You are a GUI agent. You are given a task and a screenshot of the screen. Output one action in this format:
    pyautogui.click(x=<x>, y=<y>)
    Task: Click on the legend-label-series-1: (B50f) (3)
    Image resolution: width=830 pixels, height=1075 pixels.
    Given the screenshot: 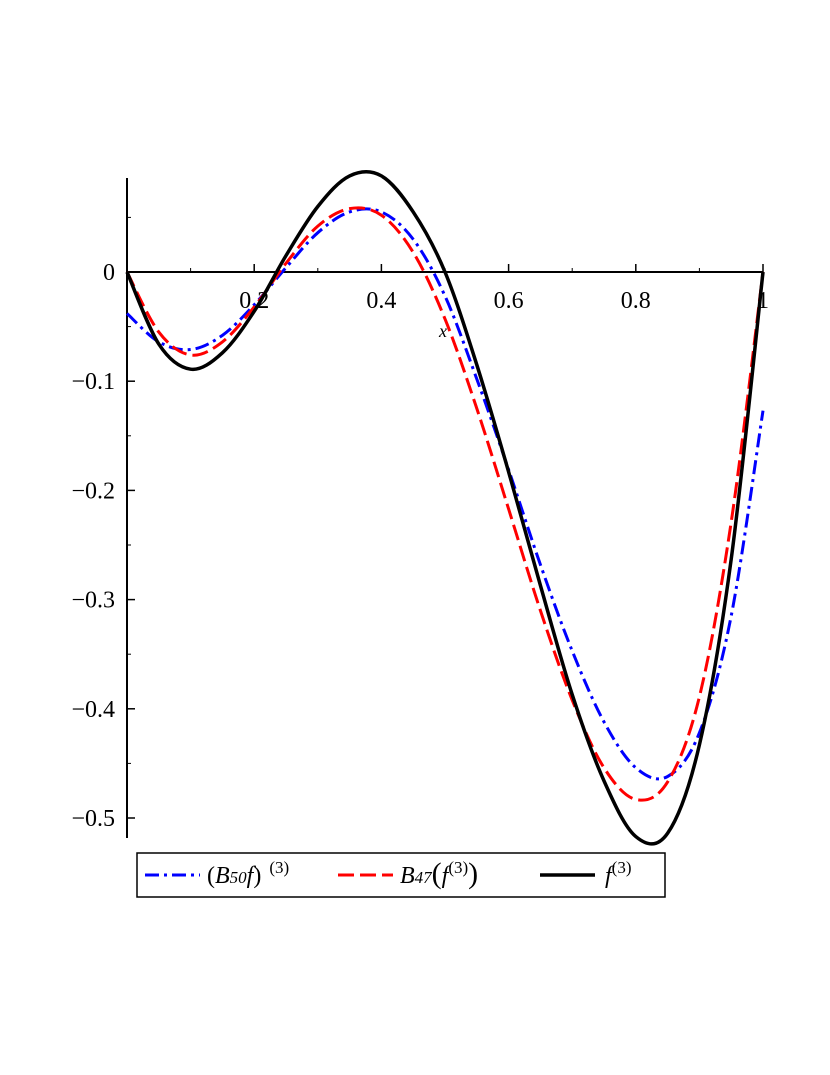 What is the action you would take?
    pyautogui.click(x=248, y=873)
    